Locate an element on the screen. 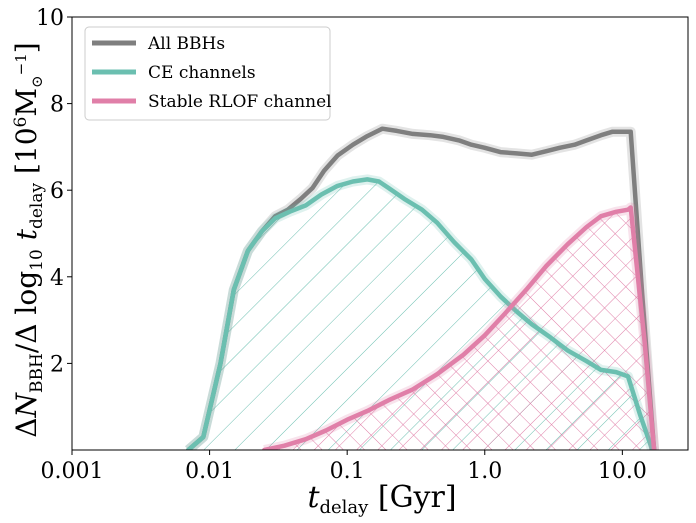  y-tick-label: 2 is located at coordinates (57, 364).